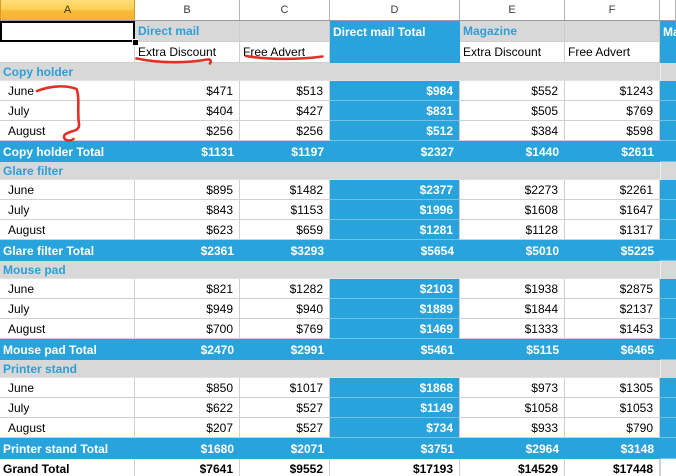 The width and height of the screenshot is (676, 476). I want to click on value-cell: $5654, so click(437, 250).